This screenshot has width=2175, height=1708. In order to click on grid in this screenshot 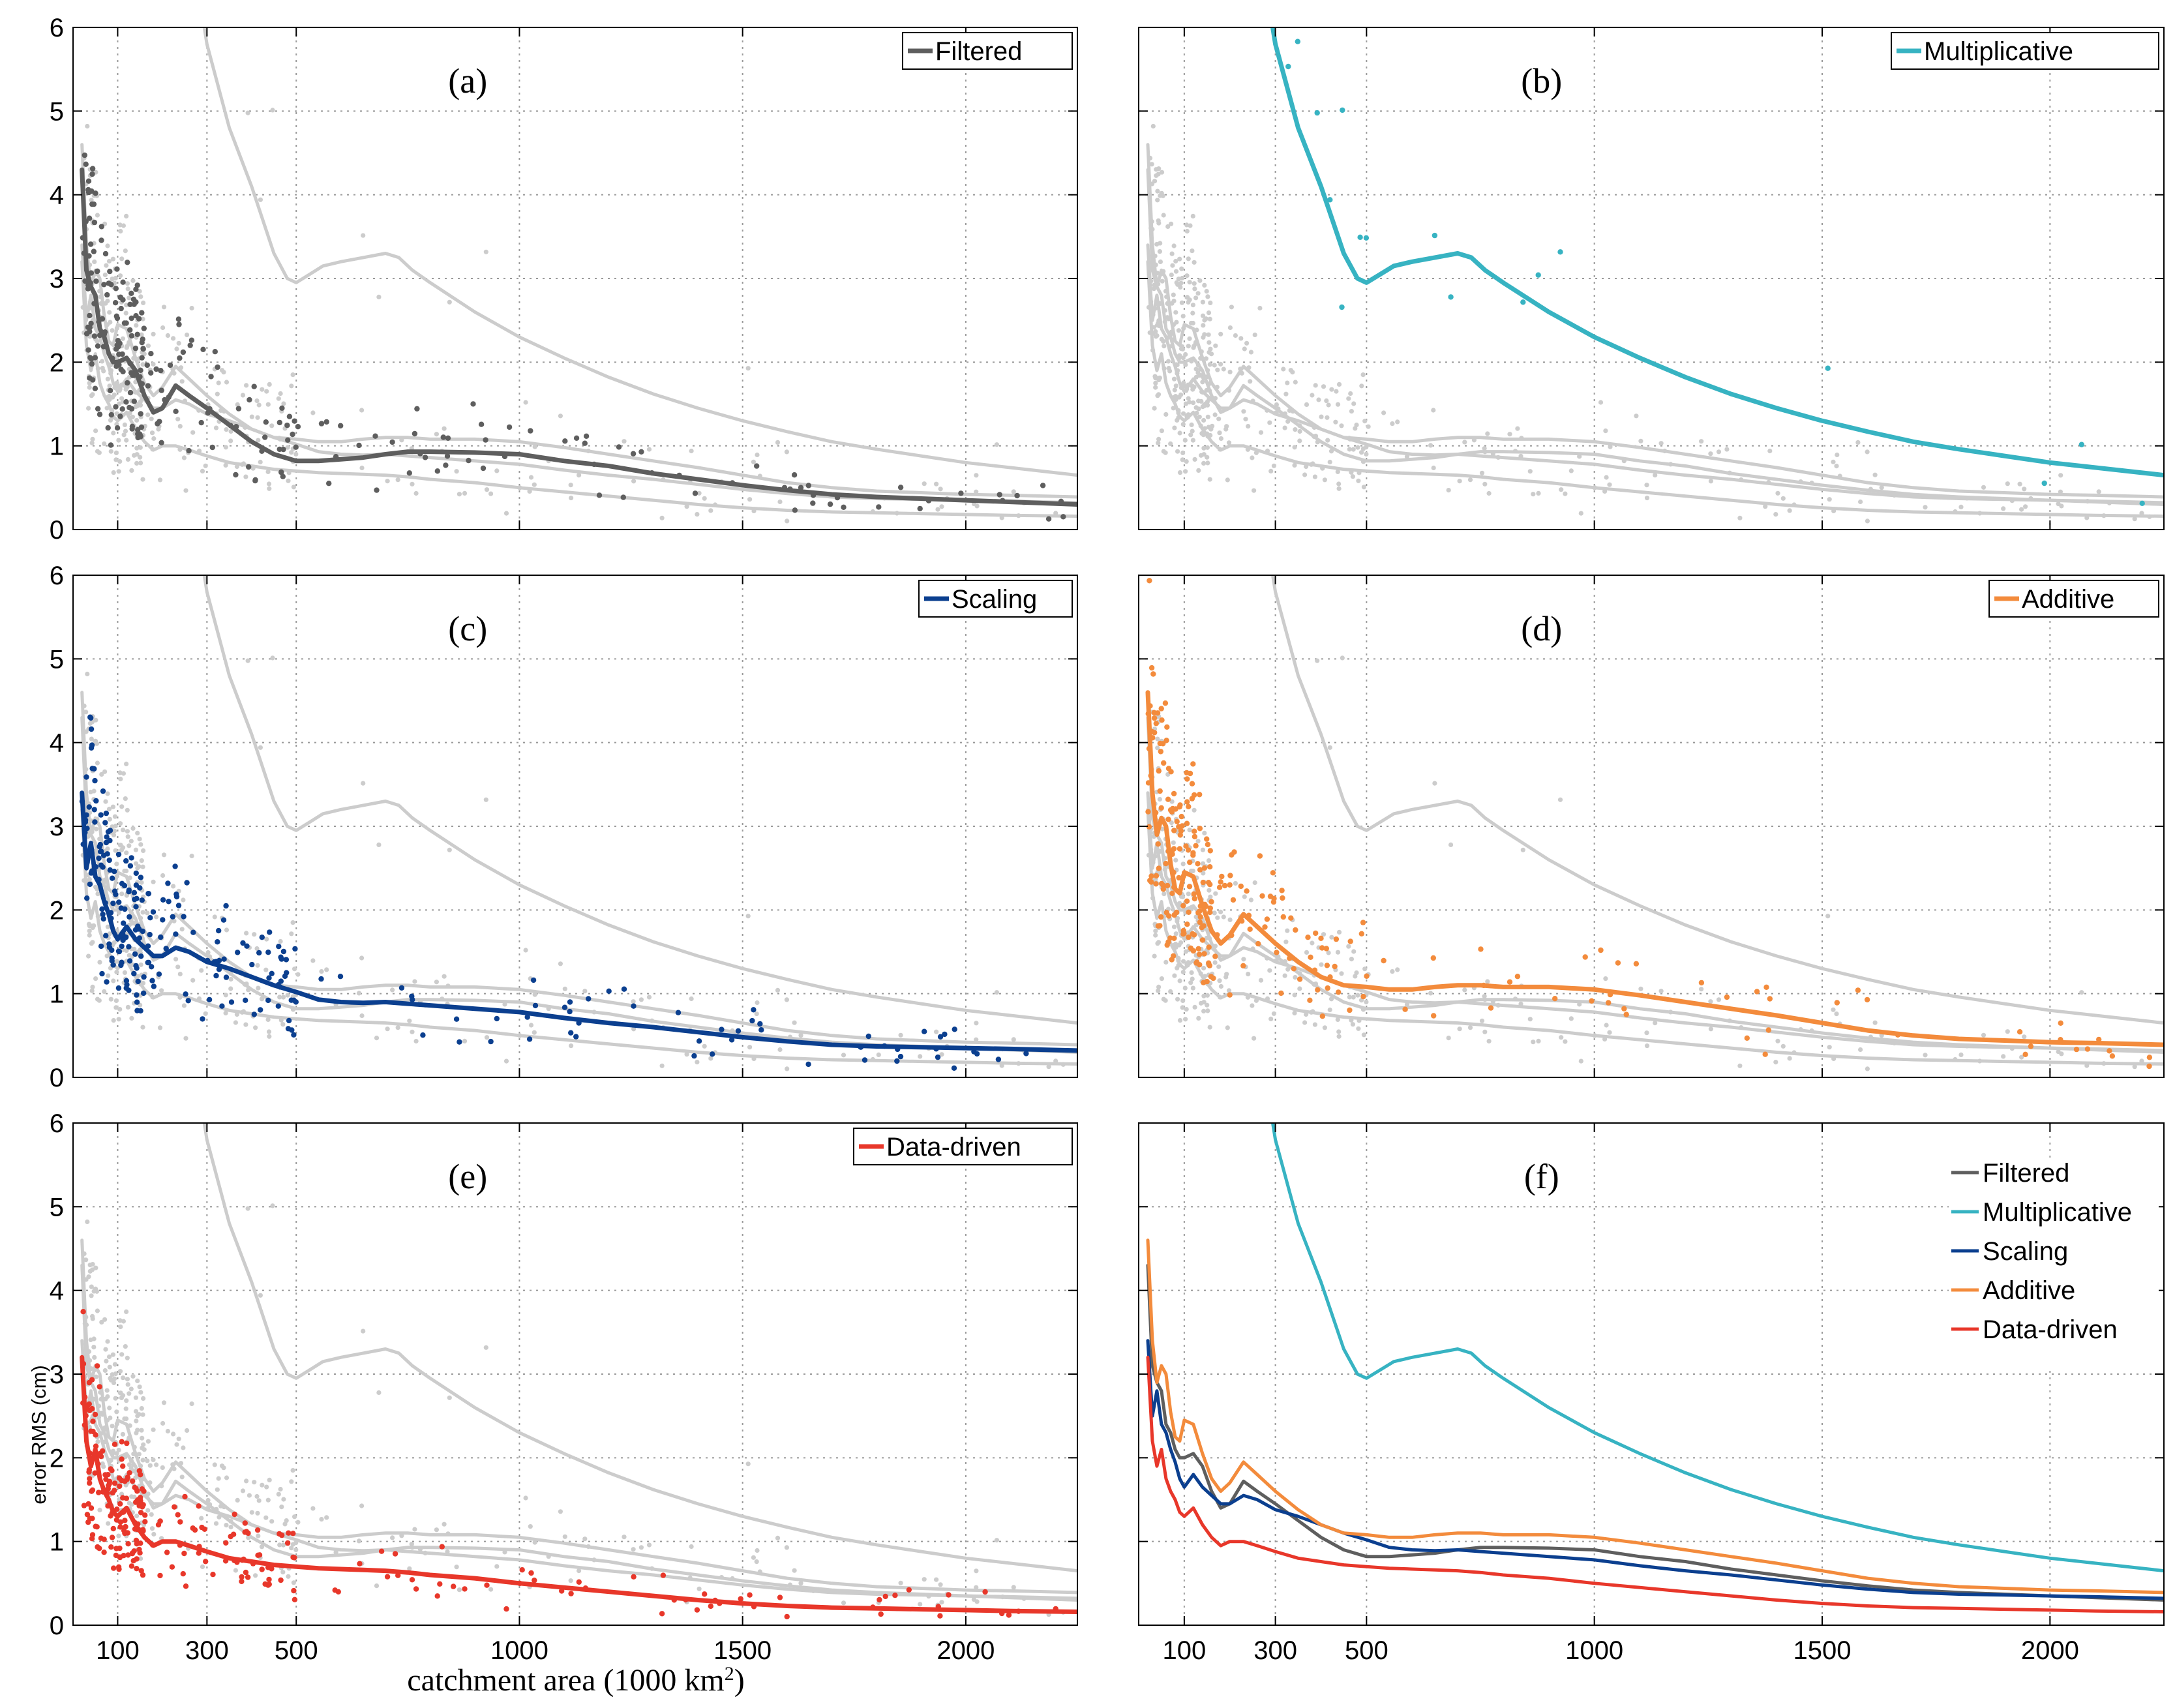, I will do `click(1652, 826)`.